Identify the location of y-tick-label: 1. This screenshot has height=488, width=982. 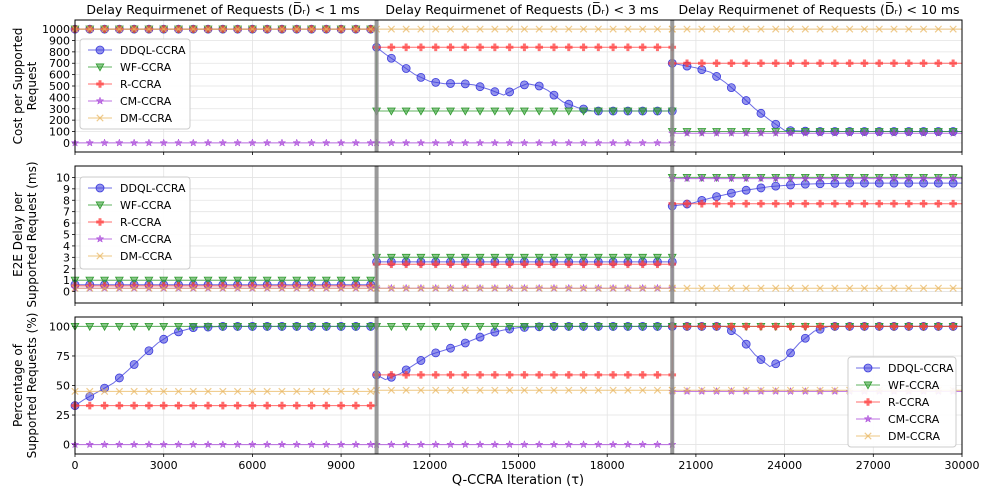
(66, 280).